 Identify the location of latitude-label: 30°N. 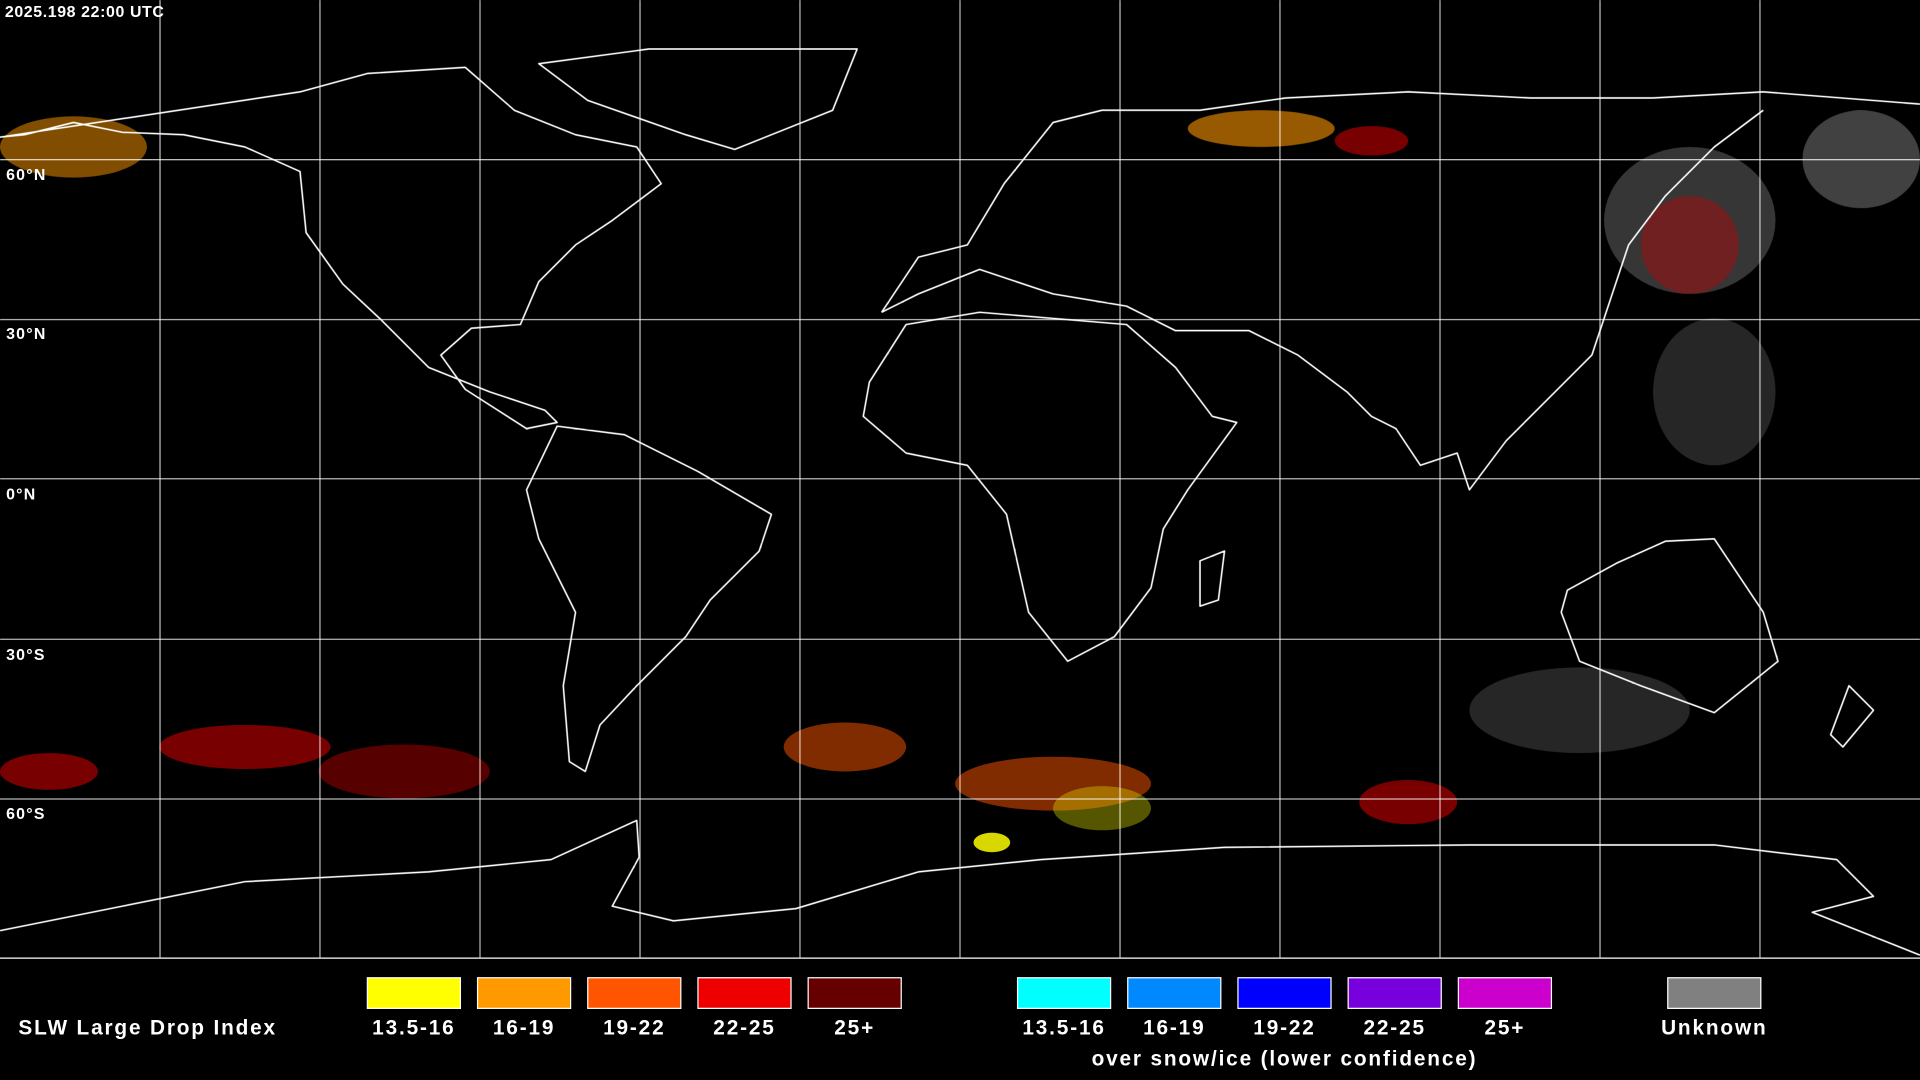
(26, 334).